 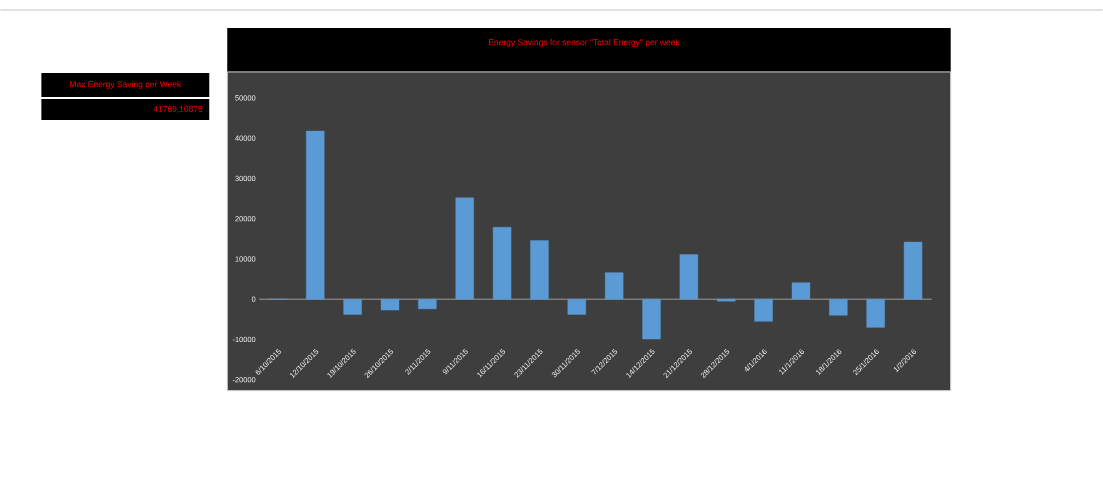 What do you see at coordinates (178, 110) in the screenshot?
I see `text: 41769,10875` at bounding box center [178, 110].